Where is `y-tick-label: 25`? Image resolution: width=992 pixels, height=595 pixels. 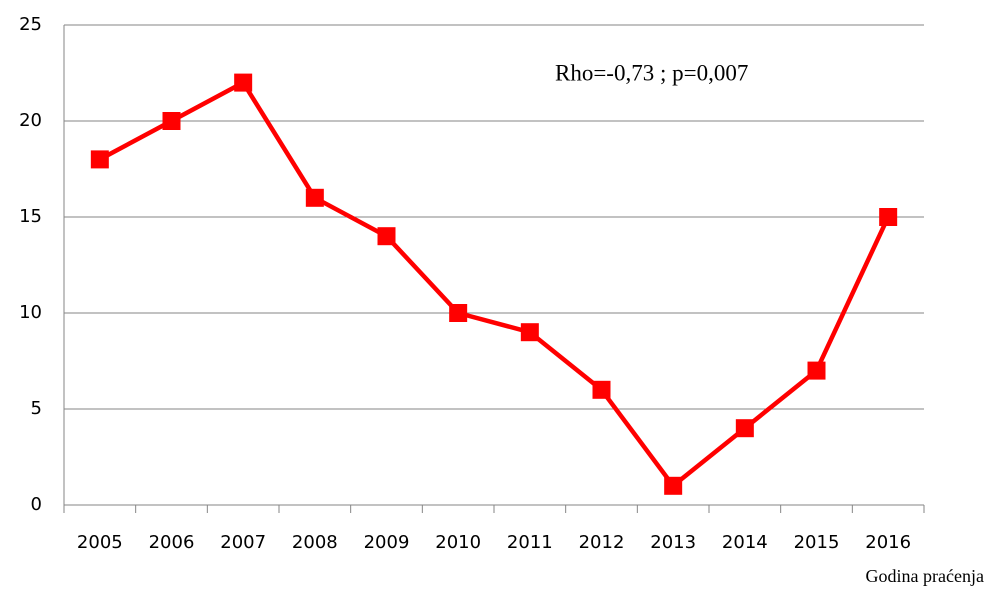
y-tick-label: 25 is located at coordinates (30, 24).